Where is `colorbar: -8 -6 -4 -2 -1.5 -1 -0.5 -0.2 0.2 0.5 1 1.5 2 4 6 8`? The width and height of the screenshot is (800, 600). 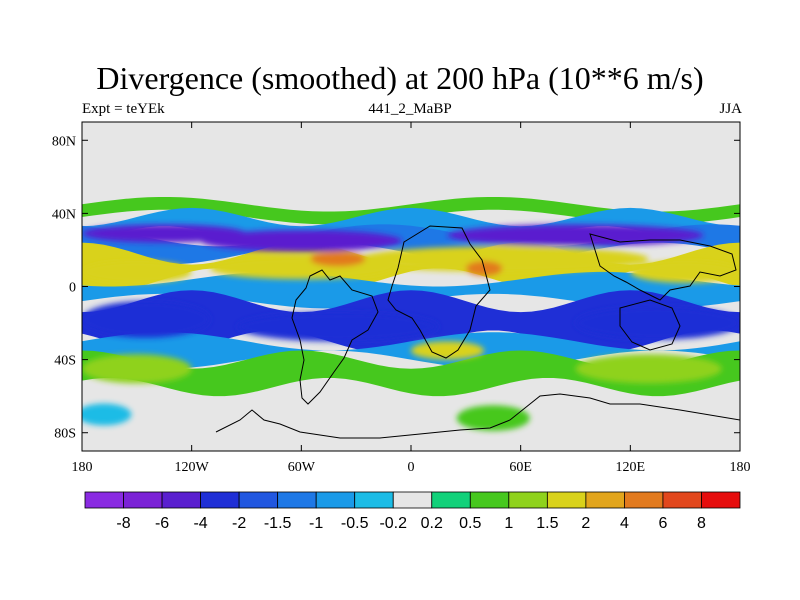 colorbar: -8 -6 -4 -2 -1.5 -1 -0.5 -0.2 0.2 0.5 1 1.5 2 4 6 8 is located at coordinates (412, 511).